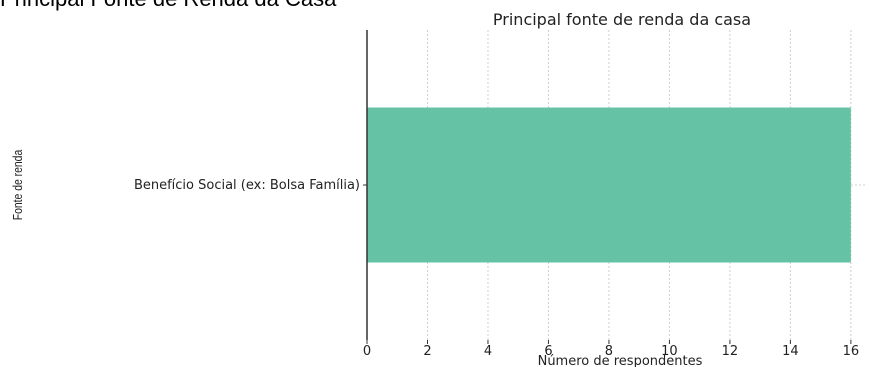  Describe the element at coordinates (669, 351) in the screenshot. I see `x-tick-label: 10` at that location.